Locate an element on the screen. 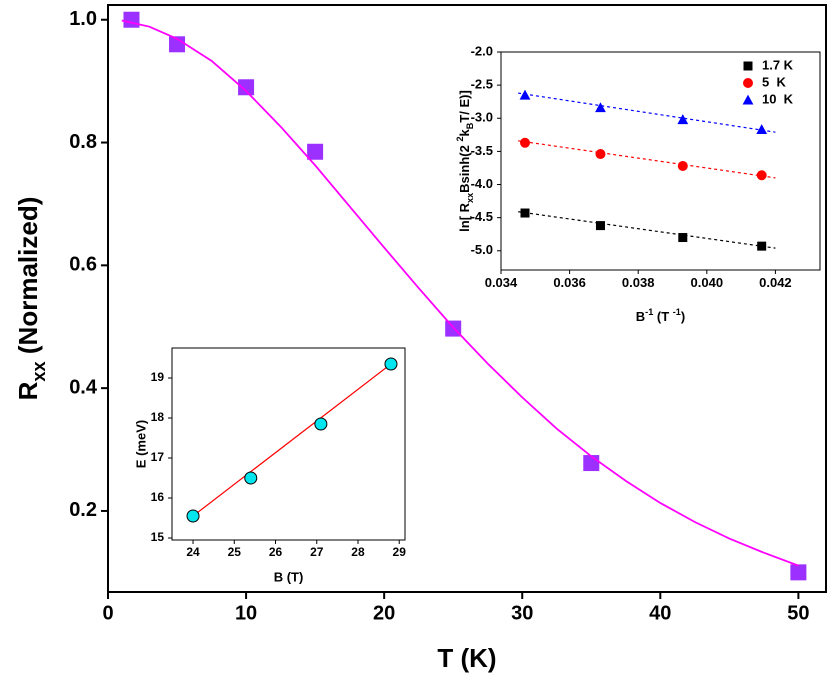 This screenshot has width=830, height=688. y-tick-label: -3.0 is located at coordinates (482, 117).